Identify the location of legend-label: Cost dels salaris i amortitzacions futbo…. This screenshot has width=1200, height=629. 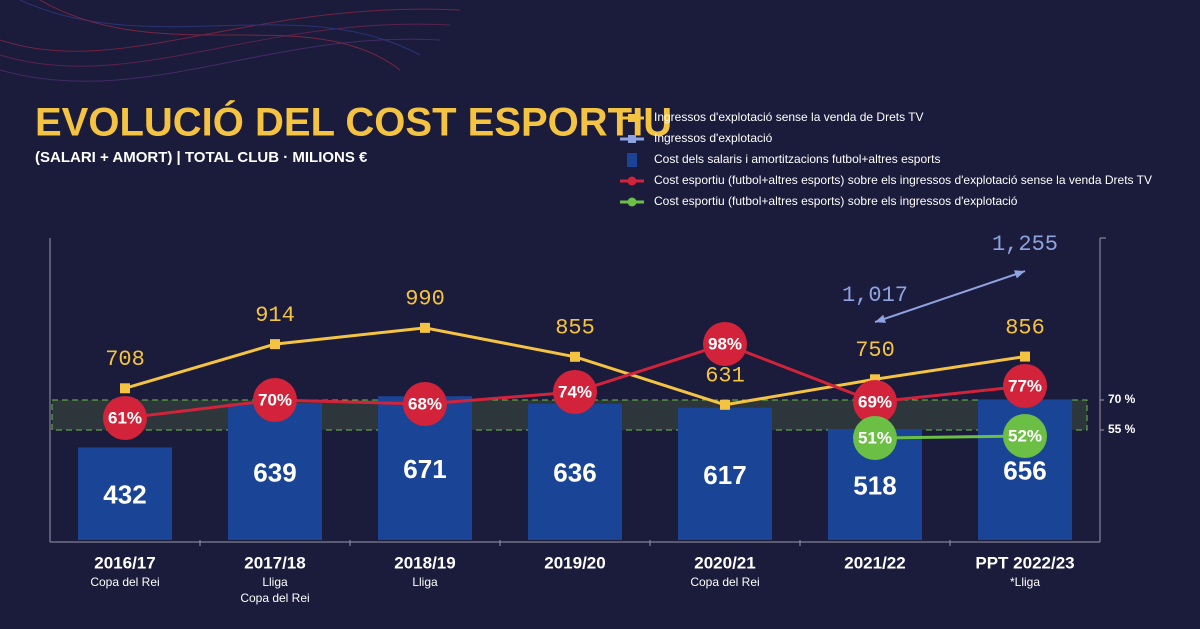
(797, 159).